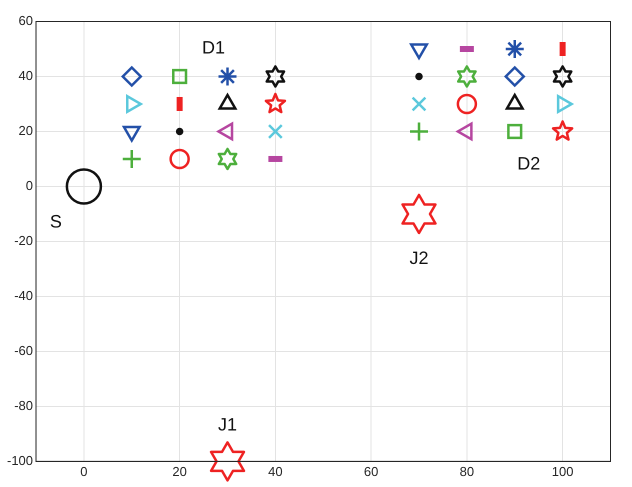 The height and width of the screenshot is (487, 632). What do you see at coordinates (26, 130) in the screenshot?
I see `y-tick-label: 20` at bounding box center [26, 130].